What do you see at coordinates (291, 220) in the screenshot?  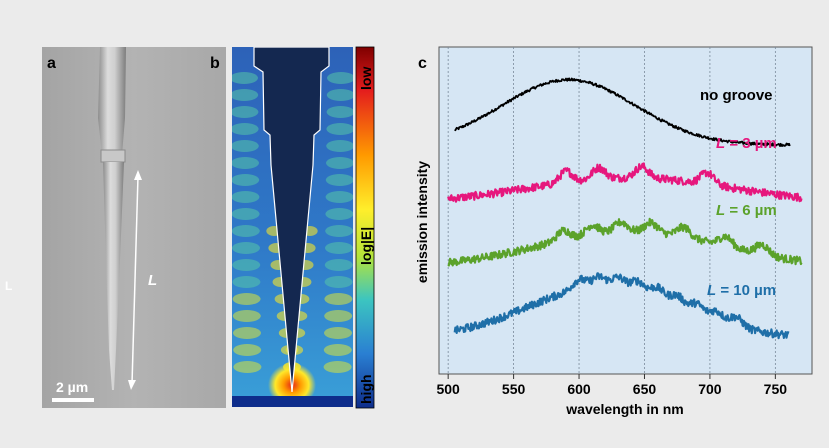 I see `tip-outline` at bounding box center [291, 220].